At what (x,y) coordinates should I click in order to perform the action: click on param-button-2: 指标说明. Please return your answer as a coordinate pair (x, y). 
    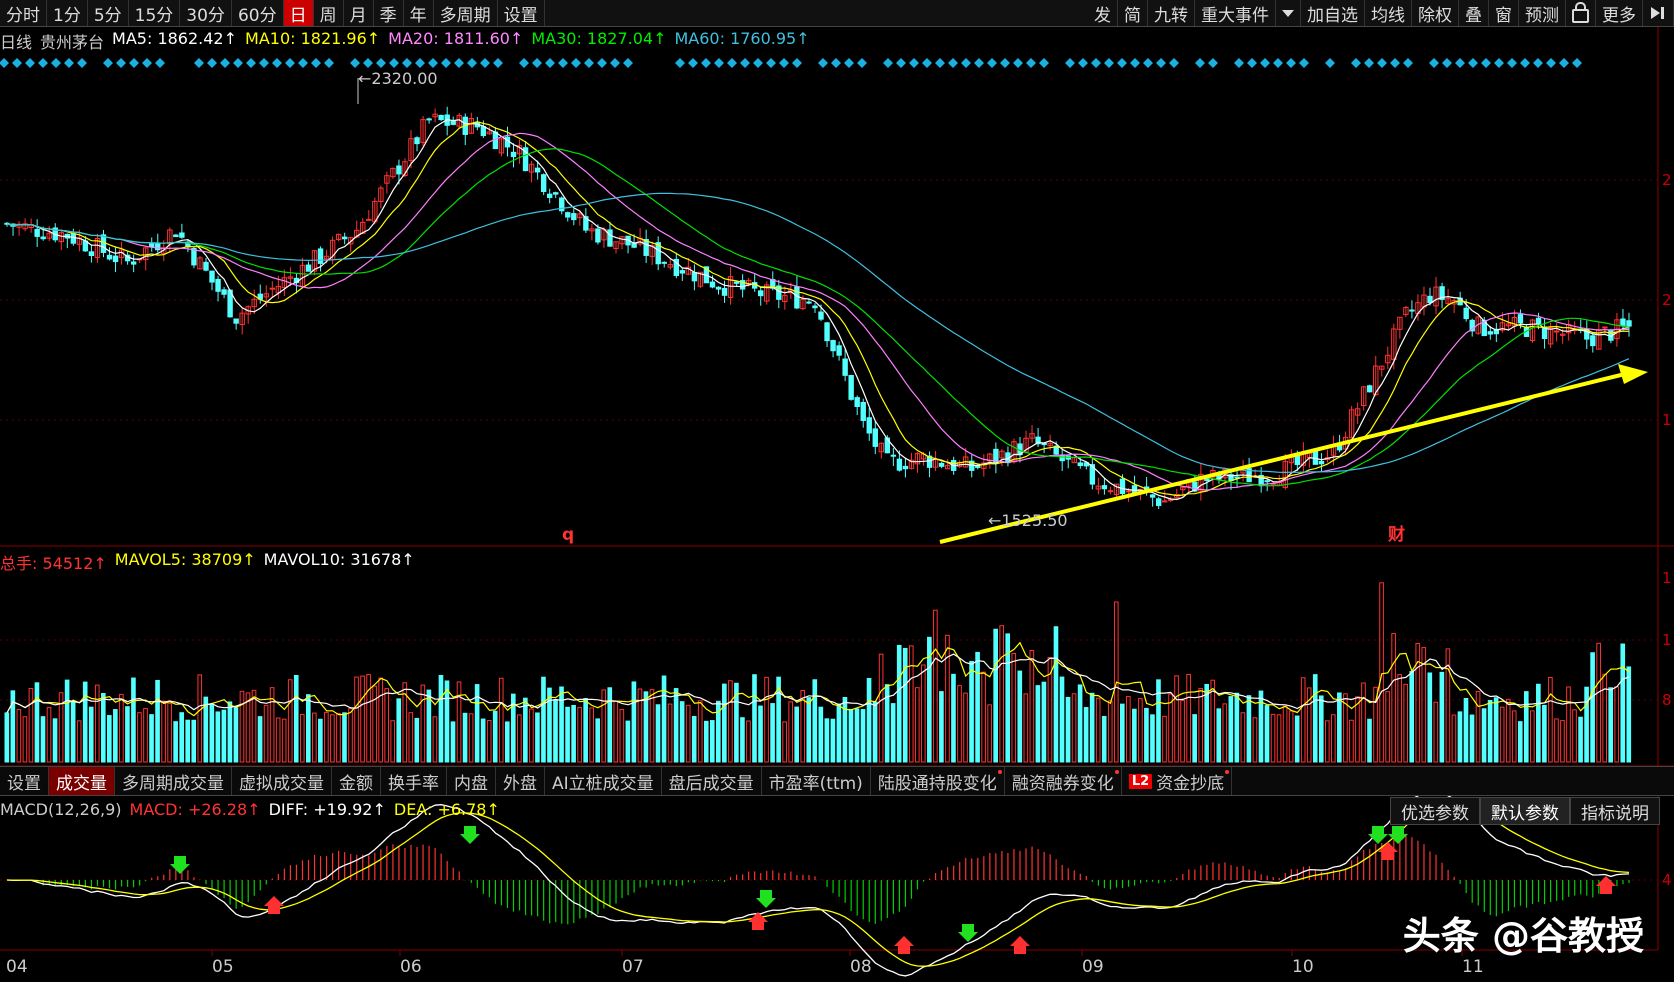
    Looking at the image, I should click on (1615, 811).